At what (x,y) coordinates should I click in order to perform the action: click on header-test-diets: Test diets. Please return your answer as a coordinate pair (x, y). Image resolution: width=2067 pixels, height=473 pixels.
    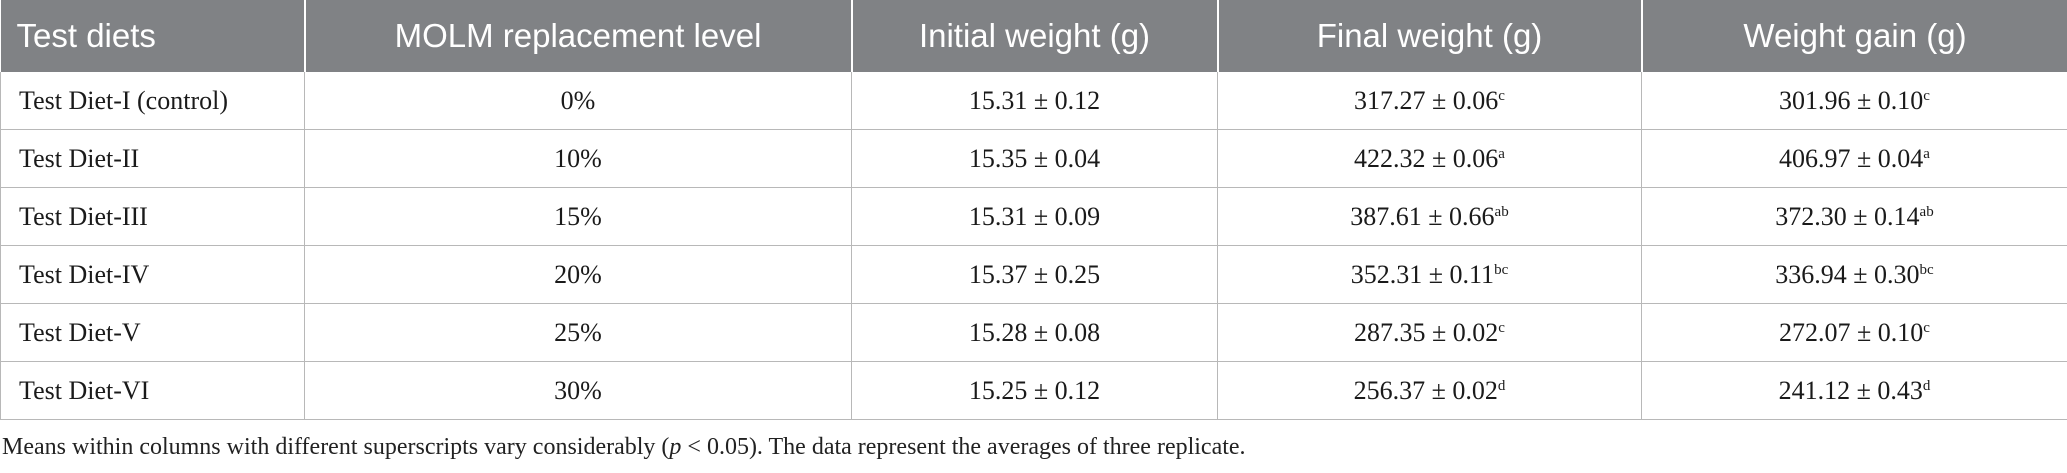
    Looking at the image, I should click on (152, 36).